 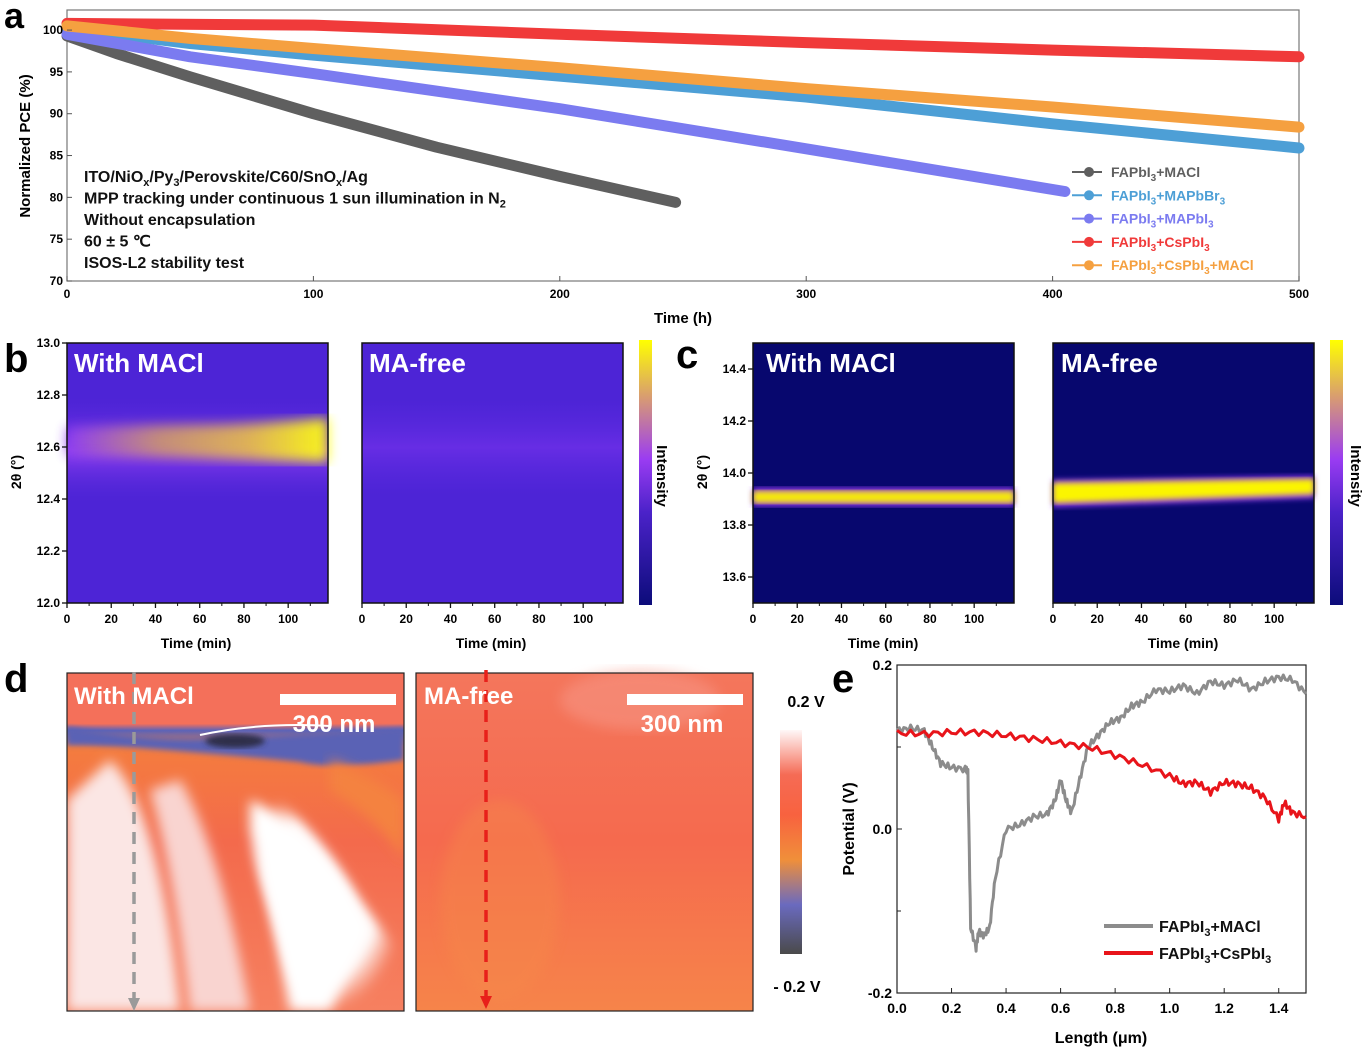 What do you see at coordinates (1279, 1008) in the screenshot?
I see `x-tick-label: 1.4` at bounding box center [1279, 1008].